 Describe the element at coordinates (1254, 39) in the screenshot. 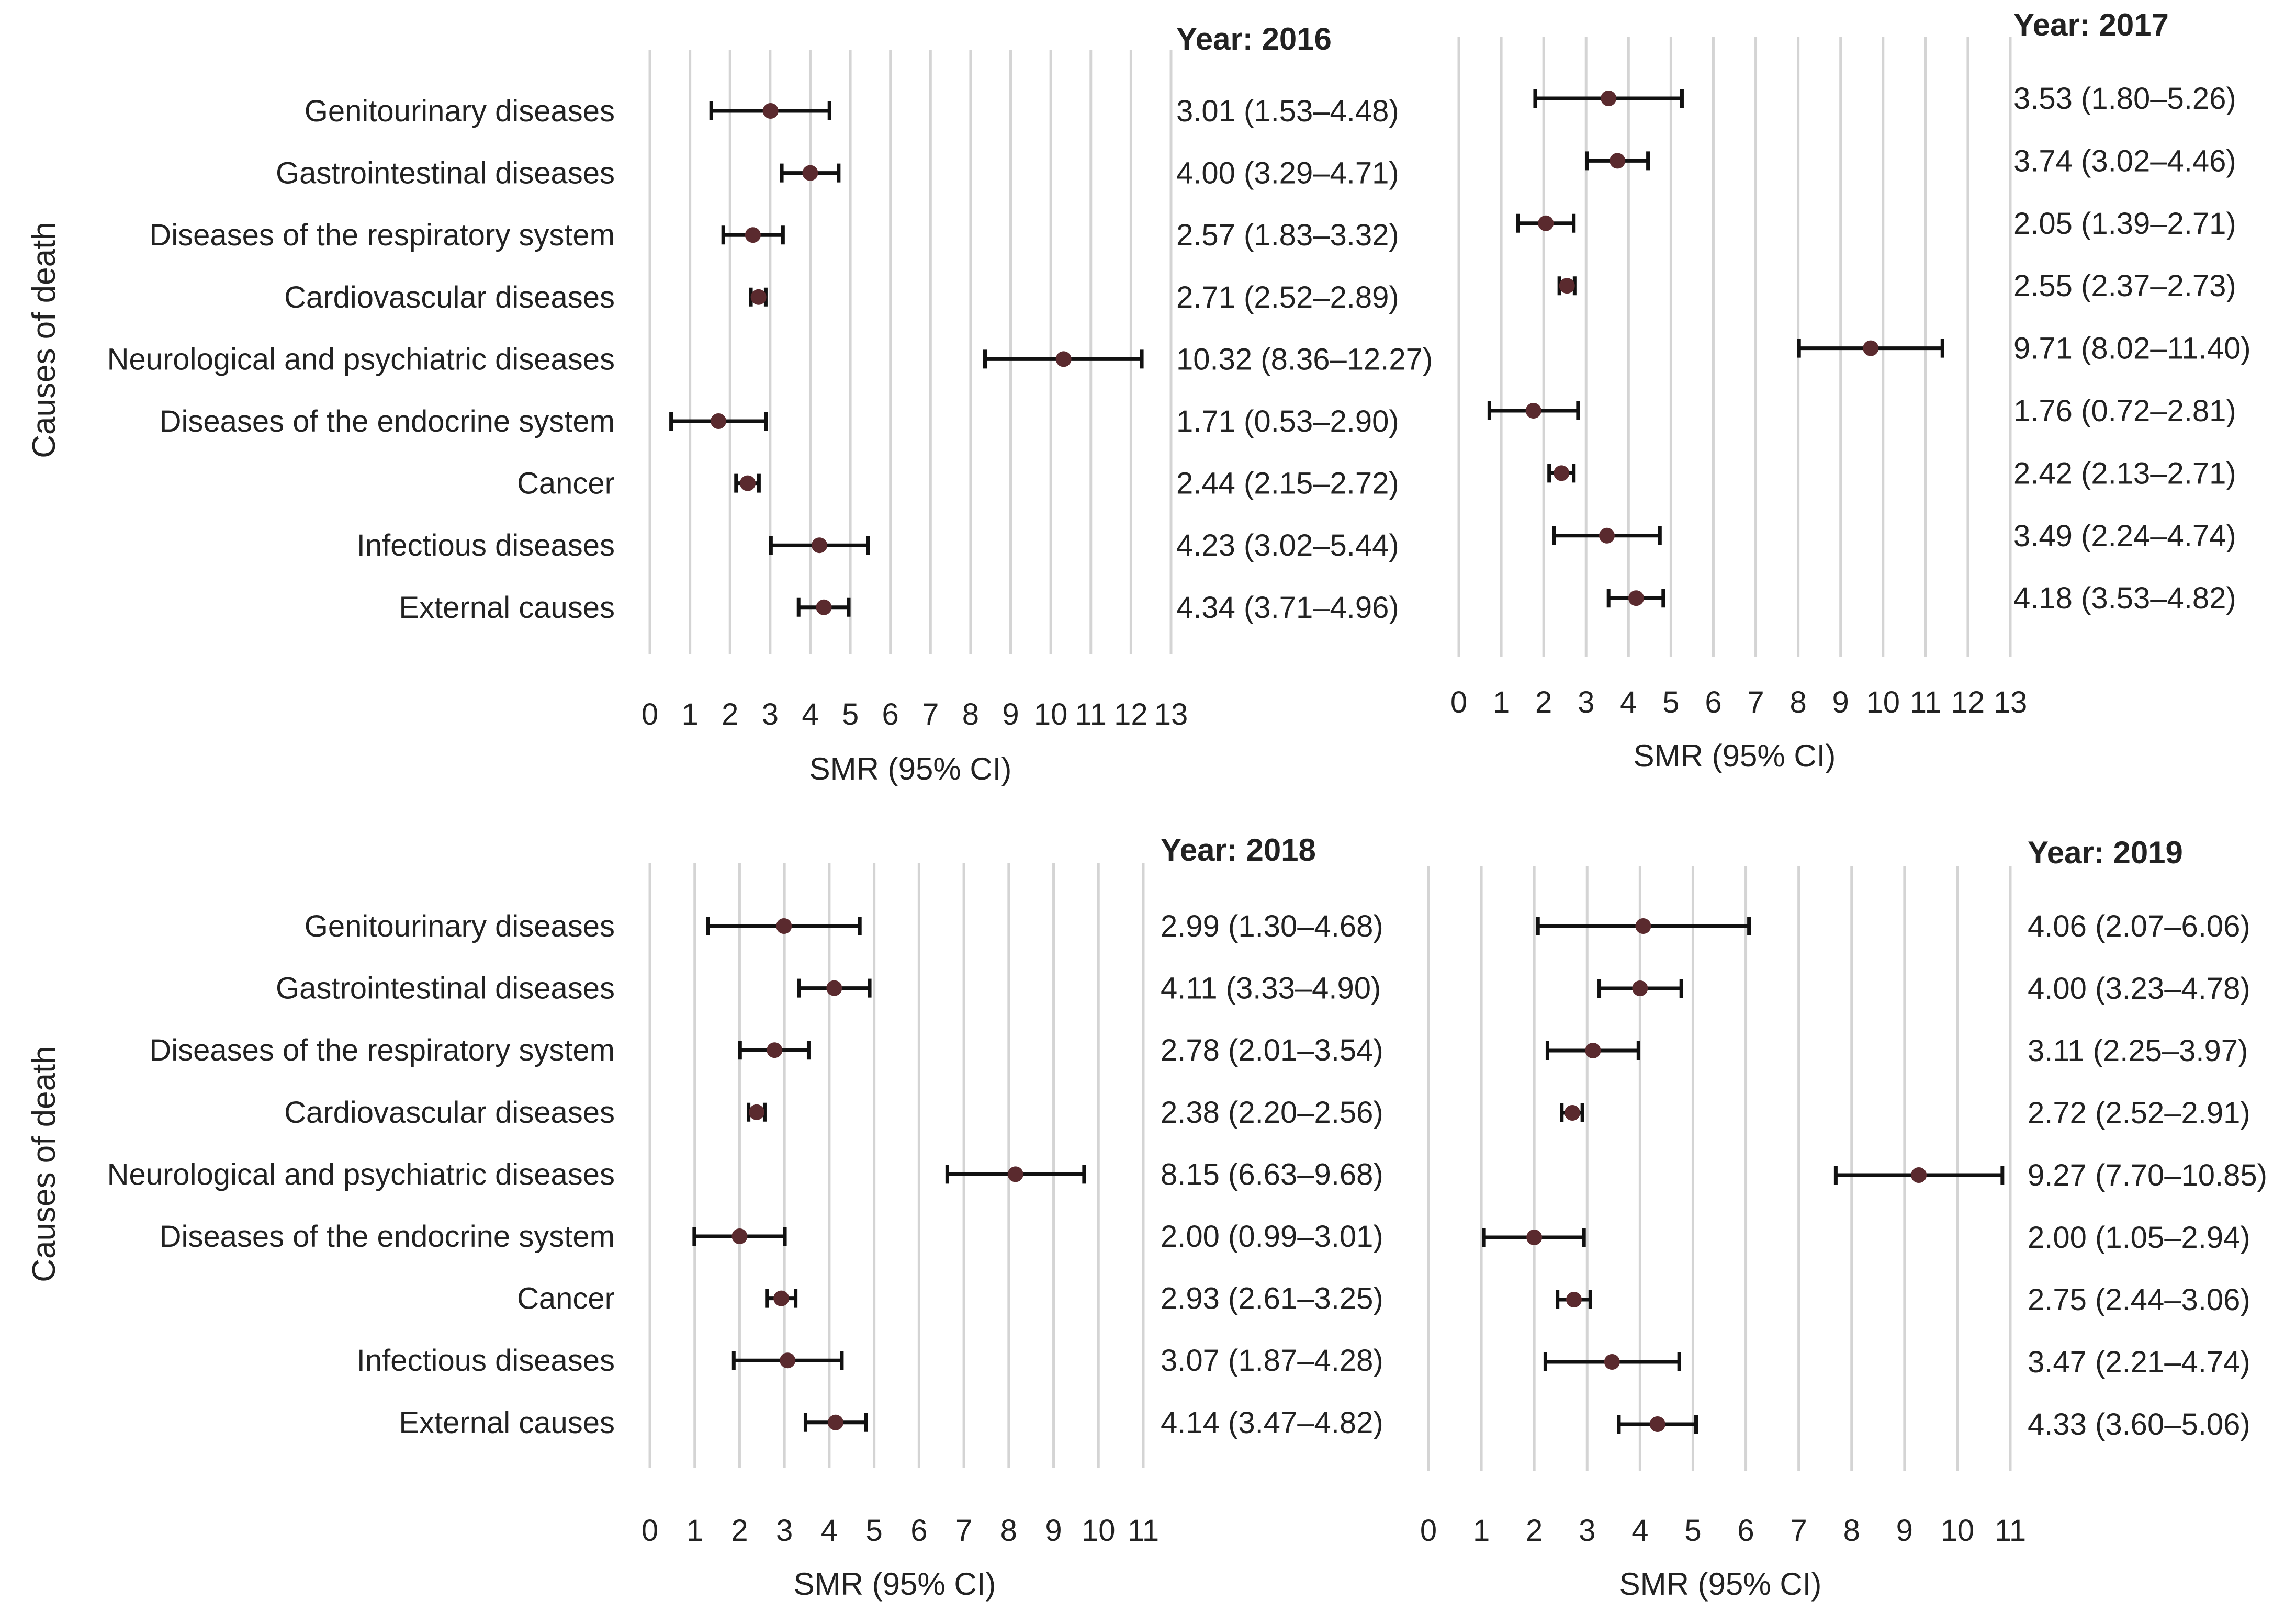

I see `panel-title: Year: 2016` at that location.